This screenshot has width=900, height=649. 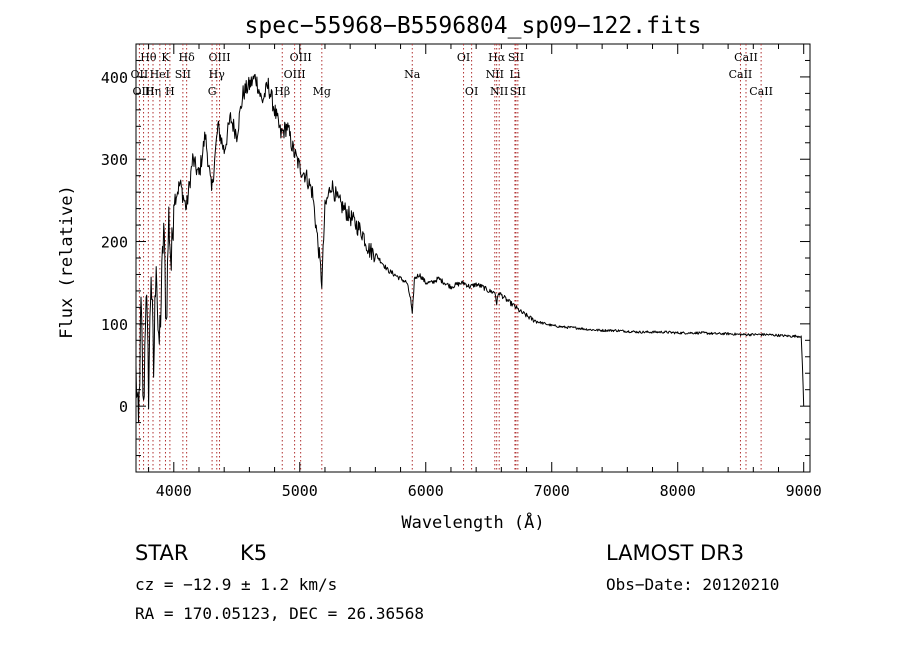 What do you see at coordinates (322, 91) in the screenshot?
I see `line-marker-label: Mg` at bounding box center [322, 91].